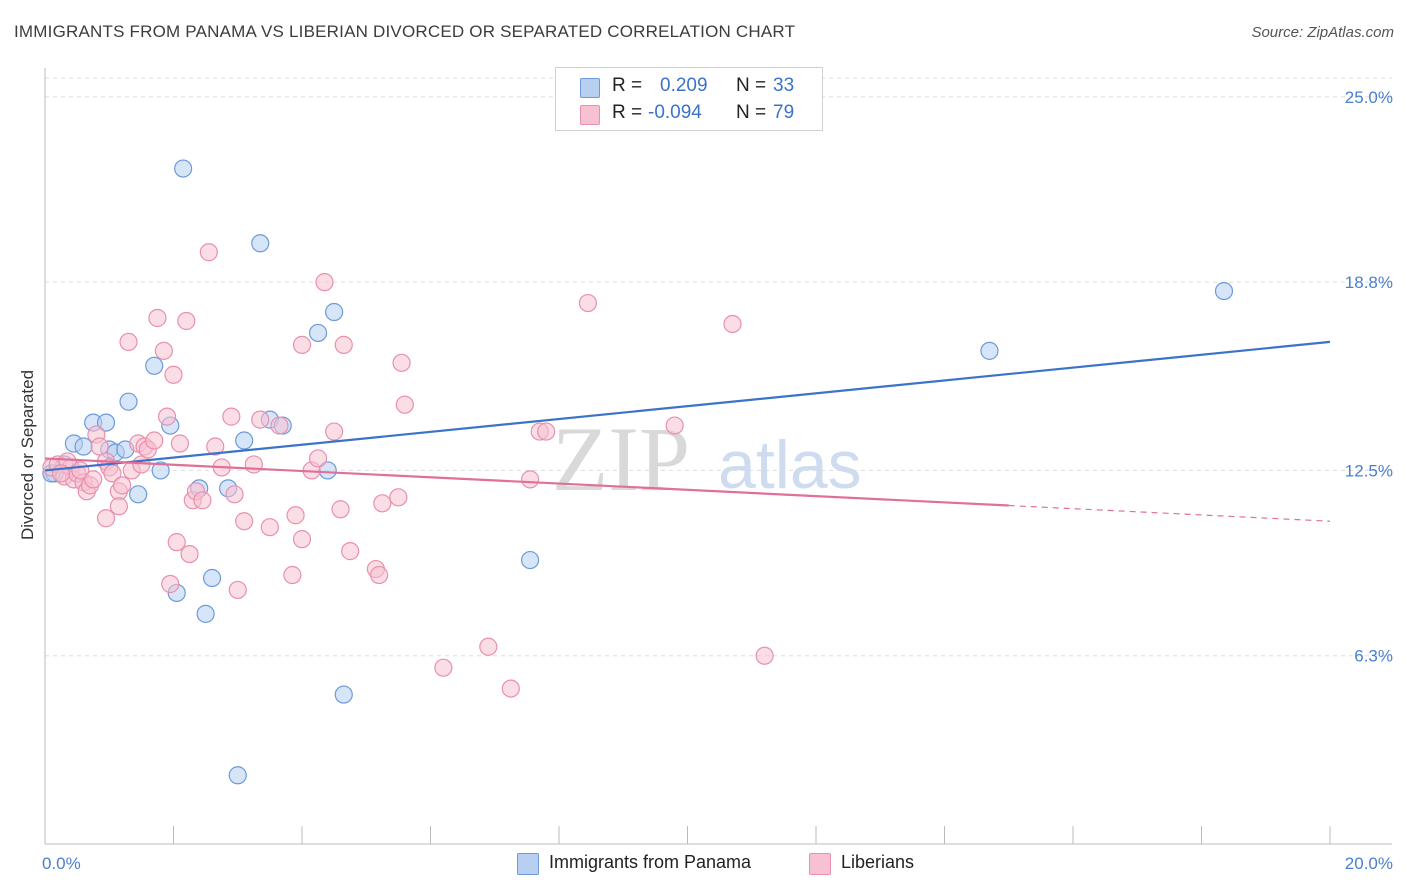 This screenshot has width=1406, height=892. Describe the element at coordinates (784, 85) in the screenshot. I see `legend-n-value: 33` at that location.